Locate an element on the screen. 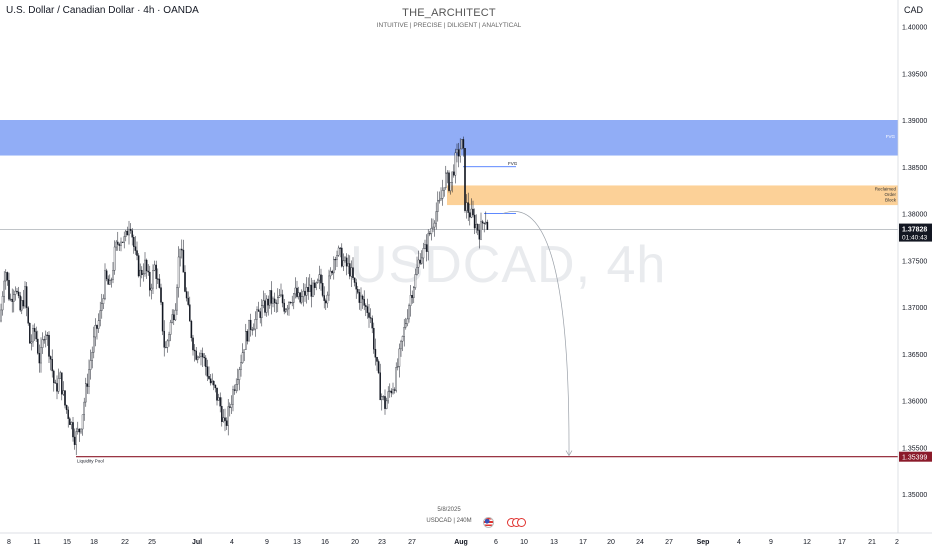  time-tick-label: 8 is located at coordinates (9, 542).